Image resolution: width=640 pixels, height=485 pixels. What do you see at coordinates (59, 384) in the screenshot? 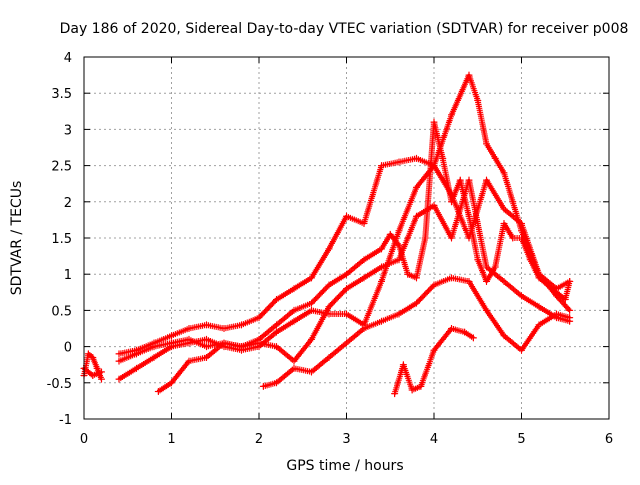
I see `y-tick-label: -0.5` at bounding box center [59, 384].